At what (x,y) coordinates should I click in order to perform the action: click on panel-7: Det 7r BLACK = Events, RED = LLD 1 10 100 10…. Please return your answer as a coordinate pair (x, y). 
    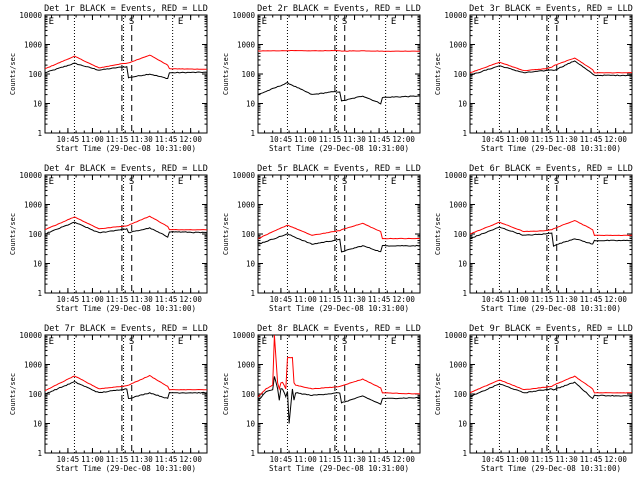
    Looking at the image, I should click on (108, 398).